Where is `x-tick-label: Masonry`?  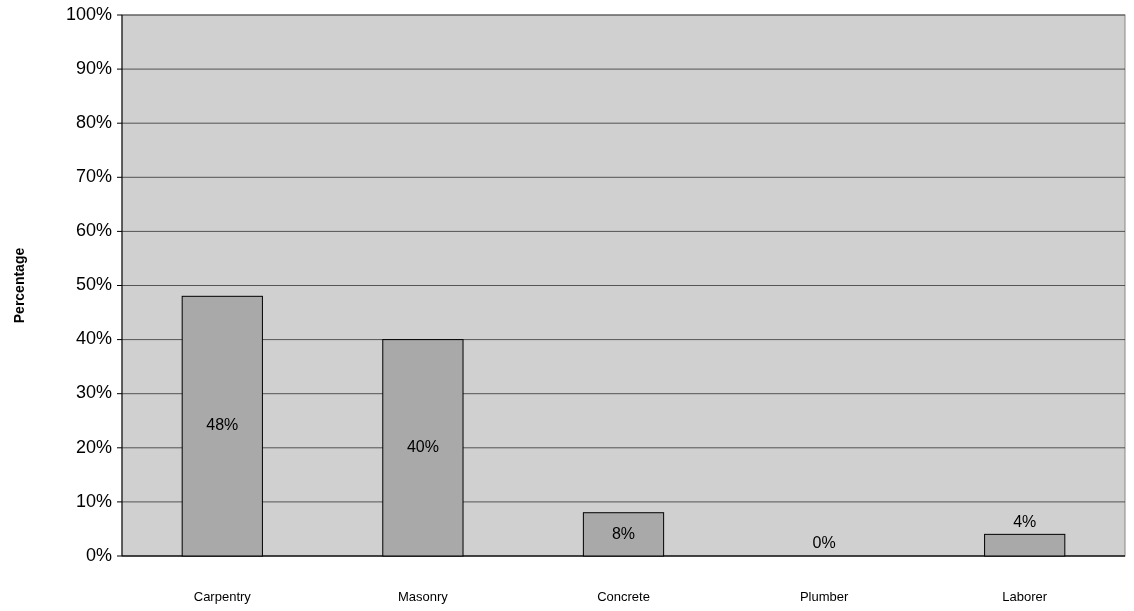 x-tick-label: Masonry is located at coordinates (423, 596).